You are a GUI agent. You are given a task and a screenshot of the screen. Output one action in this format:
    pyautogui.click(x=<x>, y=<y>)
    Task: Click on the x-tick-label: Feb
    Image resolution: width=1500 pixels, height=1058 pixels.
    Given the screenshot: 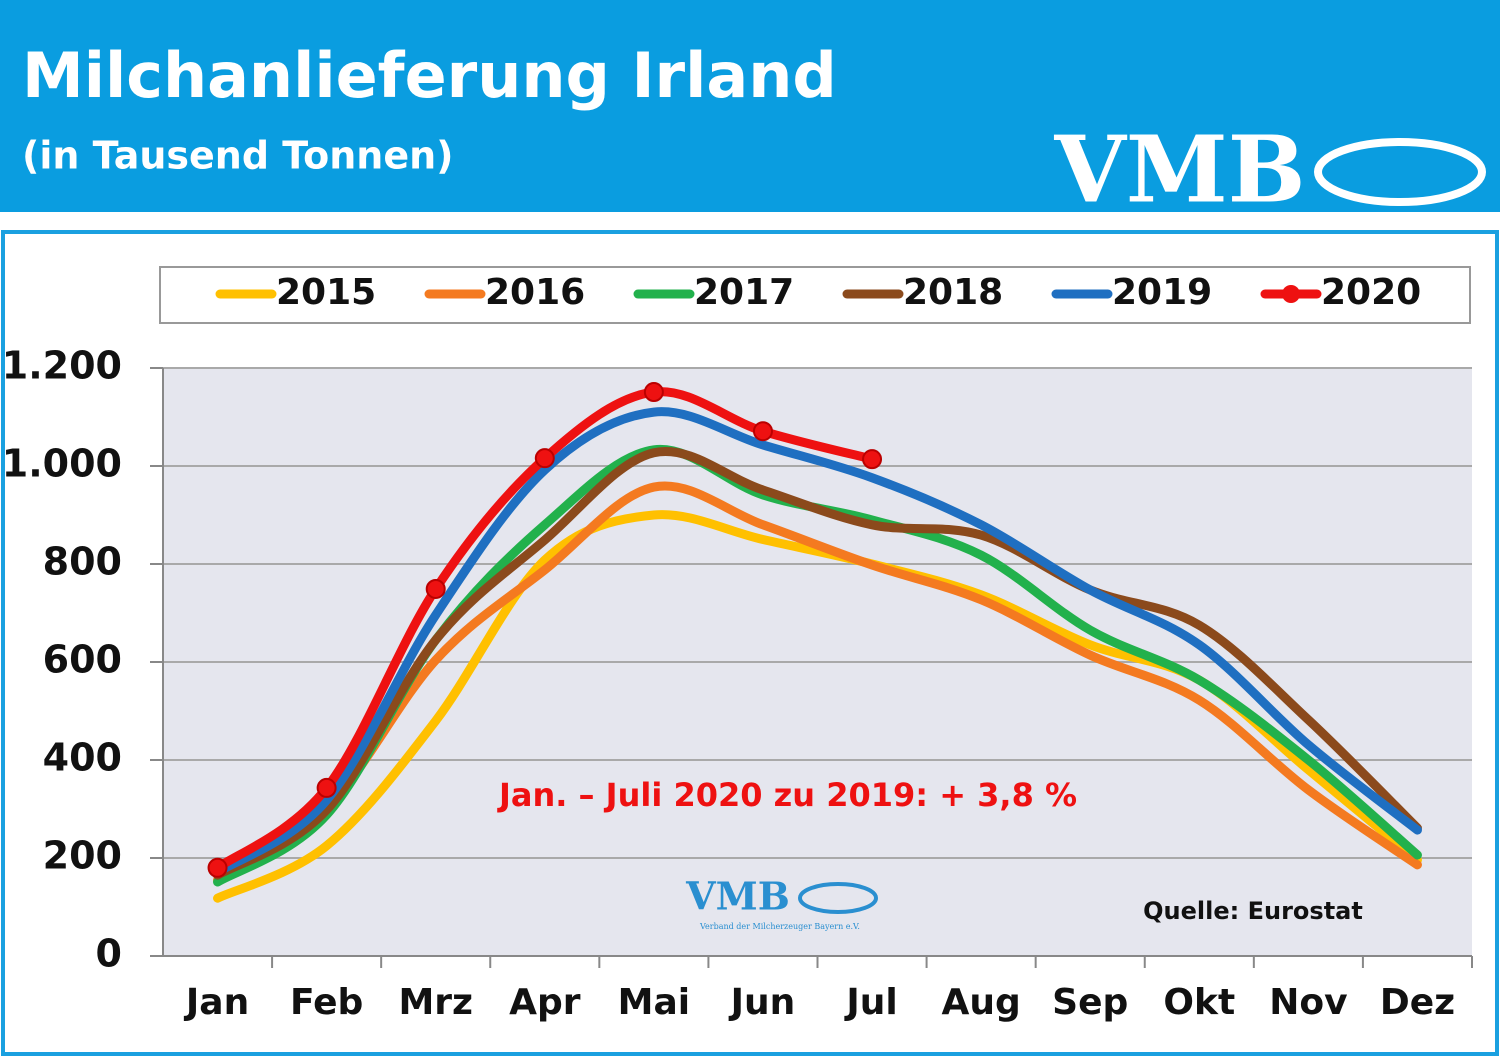 What is the action you would take?
    pyautogui.click(x=326, y=1002)
    